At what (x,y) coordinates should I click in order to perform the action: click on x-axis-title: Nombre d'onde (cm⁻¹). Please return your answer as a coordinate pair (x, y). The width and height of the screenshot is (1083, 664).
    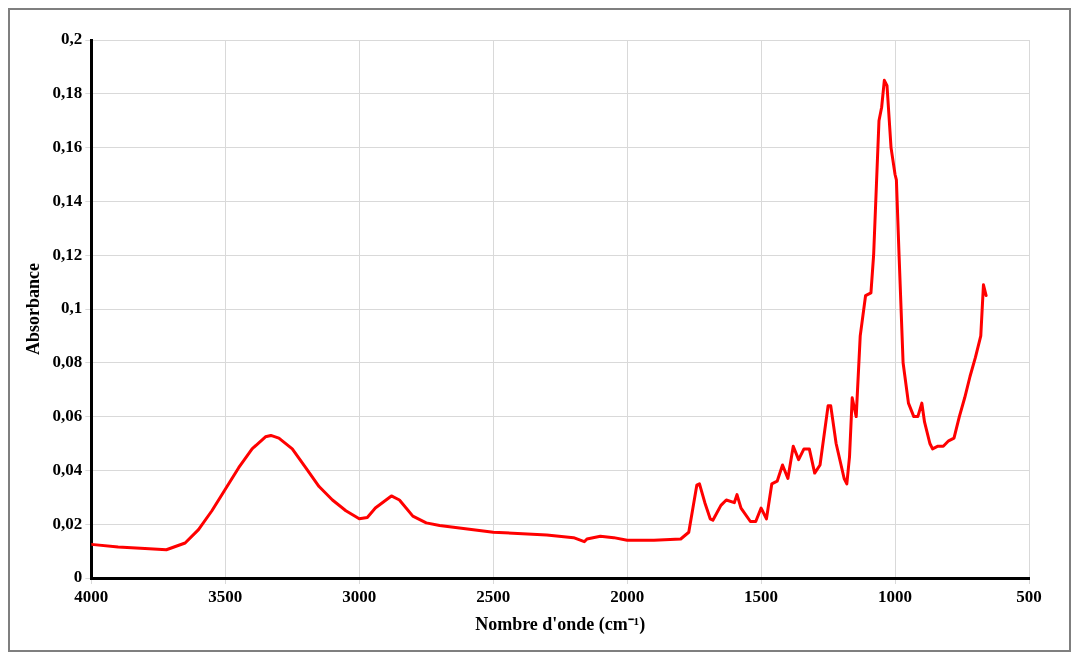
    Looking at the image, I should click on (560, 624).